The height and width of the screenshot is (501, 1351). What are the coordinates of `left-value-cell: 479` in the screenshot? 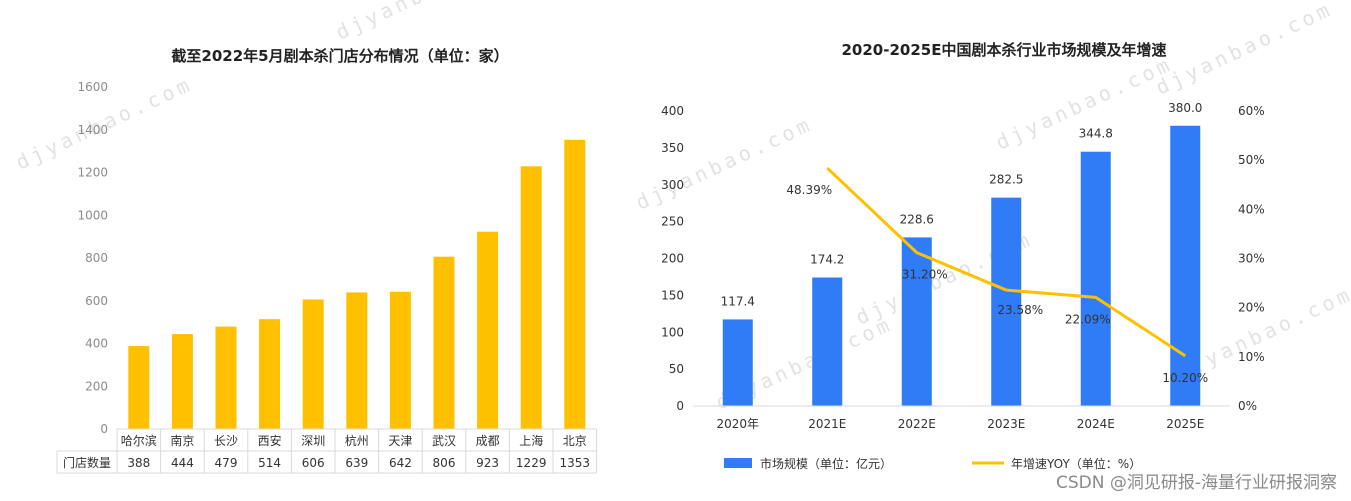 It's located at (226, 463).